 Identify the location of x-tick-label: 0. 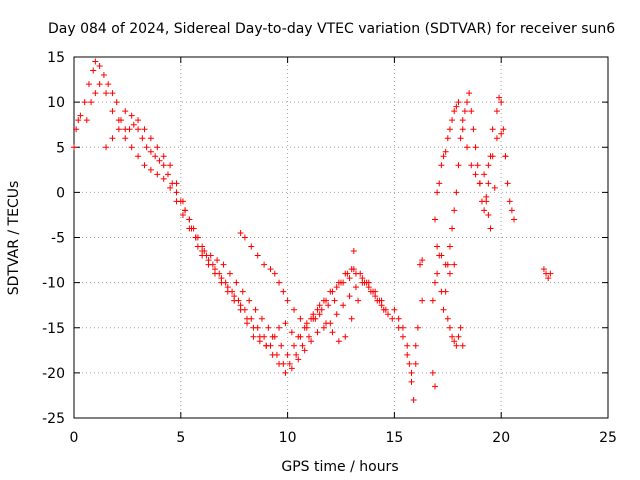
(74, 438).